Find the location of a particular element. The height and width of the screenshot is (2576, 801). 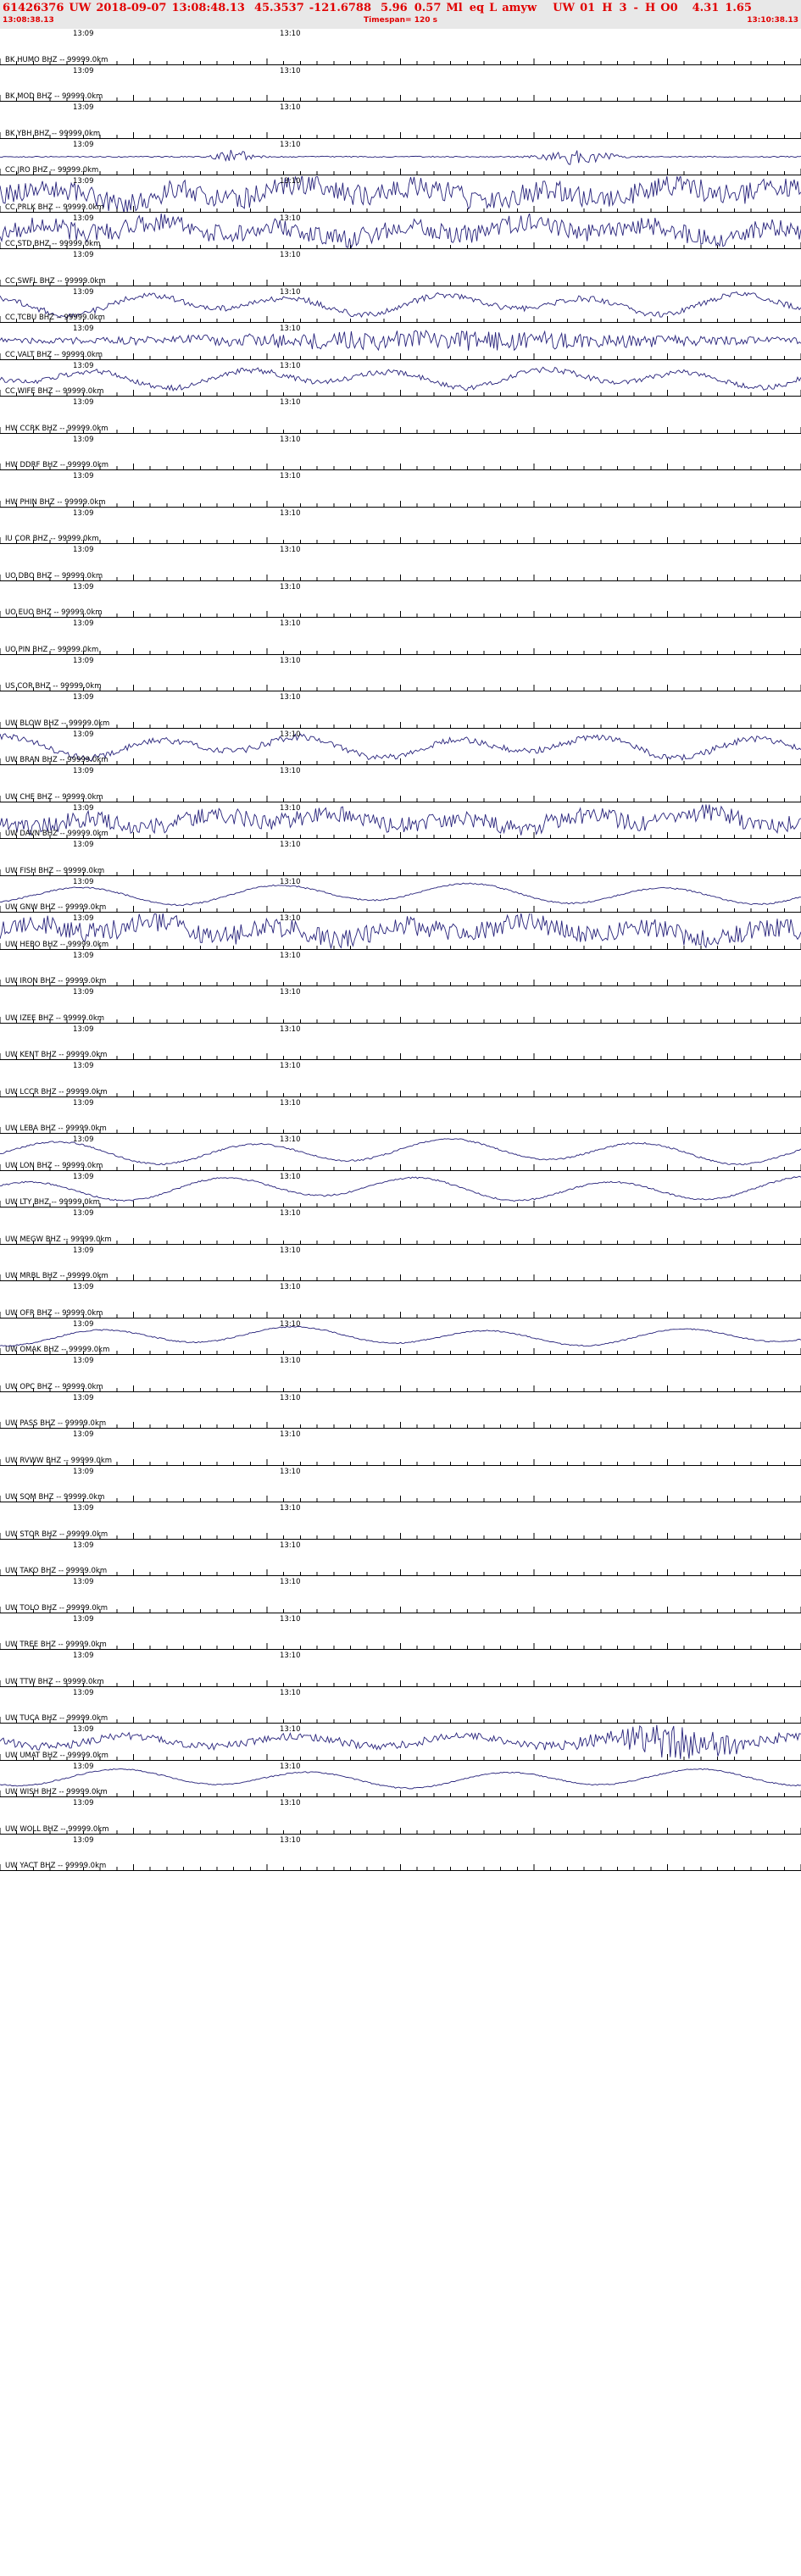

trace-row: CC SWFL BHZ -- 99999.0km 13:09 13:10 is located at coordinates (400, 268).